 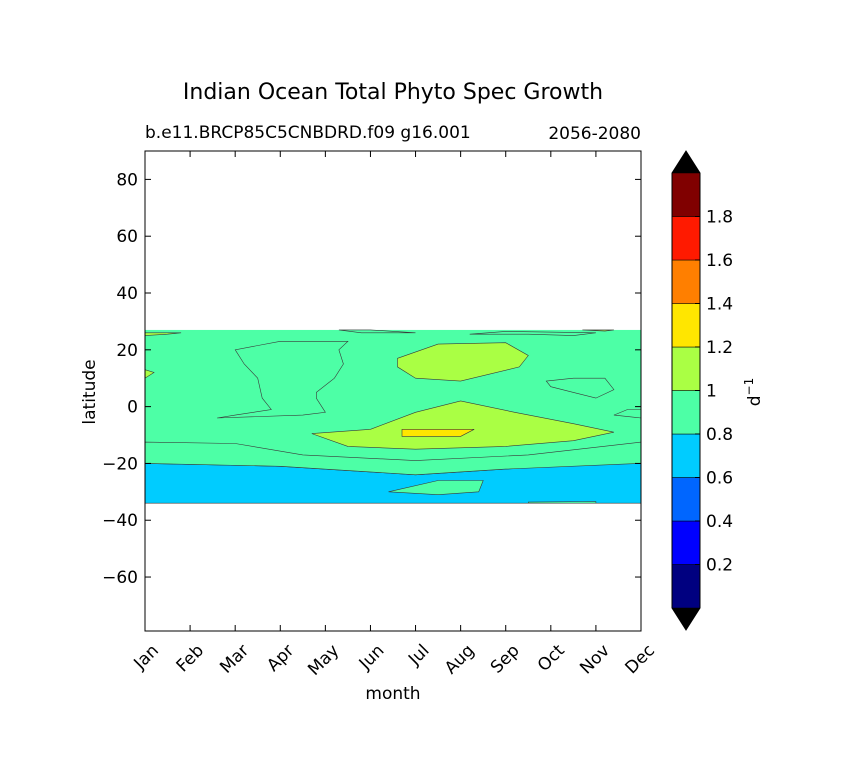 What do you see at coordinates (595, 660) in the screenshot?
I see `x-tick-label-nov: Nov` at bounding box center [595, 660].